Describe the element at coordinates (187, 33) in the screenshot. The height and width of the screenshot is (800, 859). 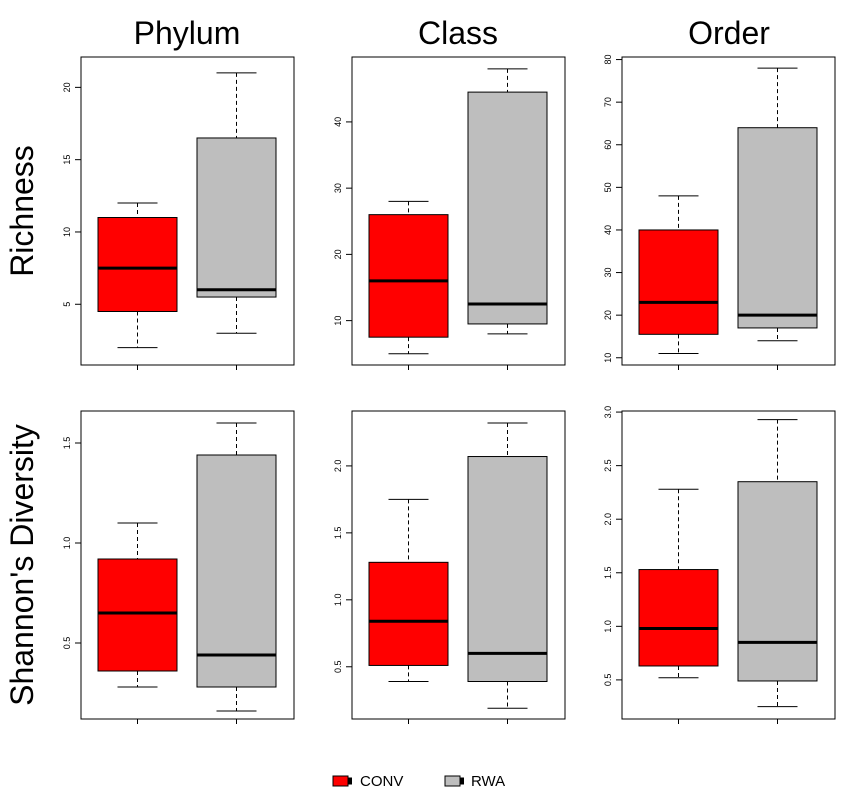
I see `column-title-phylum: Phylum` at that location.